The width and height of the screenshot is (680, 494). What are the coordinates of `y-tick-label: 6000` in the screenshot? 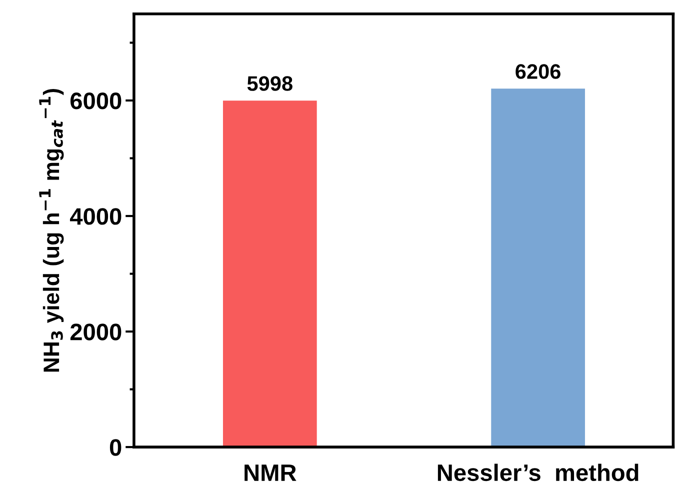 It's located at (96, 101).